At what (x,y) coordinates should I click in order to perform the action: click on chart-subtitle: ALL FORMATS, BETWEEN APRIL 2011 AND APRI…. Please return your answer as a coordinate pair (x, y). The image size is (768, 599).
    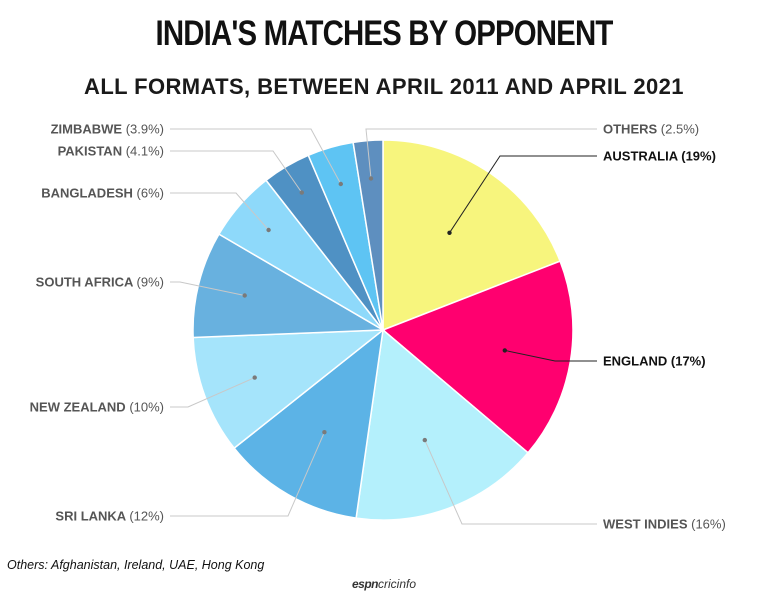
    Looking at the image, I should click on (384, 86).